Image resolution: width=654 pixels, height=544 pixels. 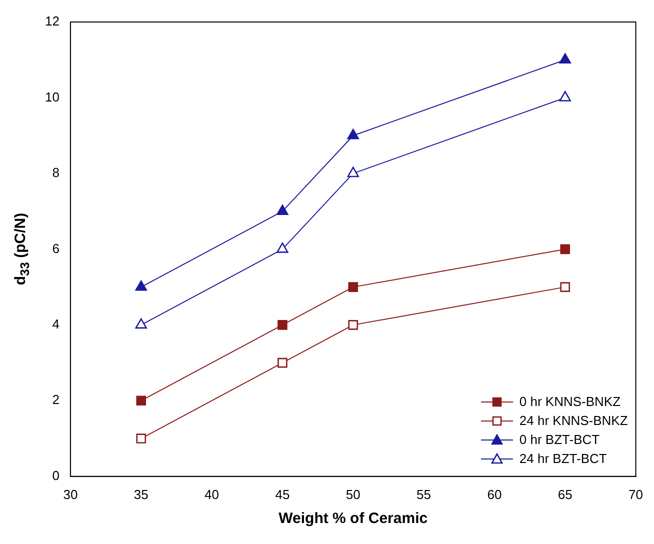 What do you see at coordinates (494, 494) in the screenshot?
I see `x-tick-label: 60` at bounding box center [494, 494].